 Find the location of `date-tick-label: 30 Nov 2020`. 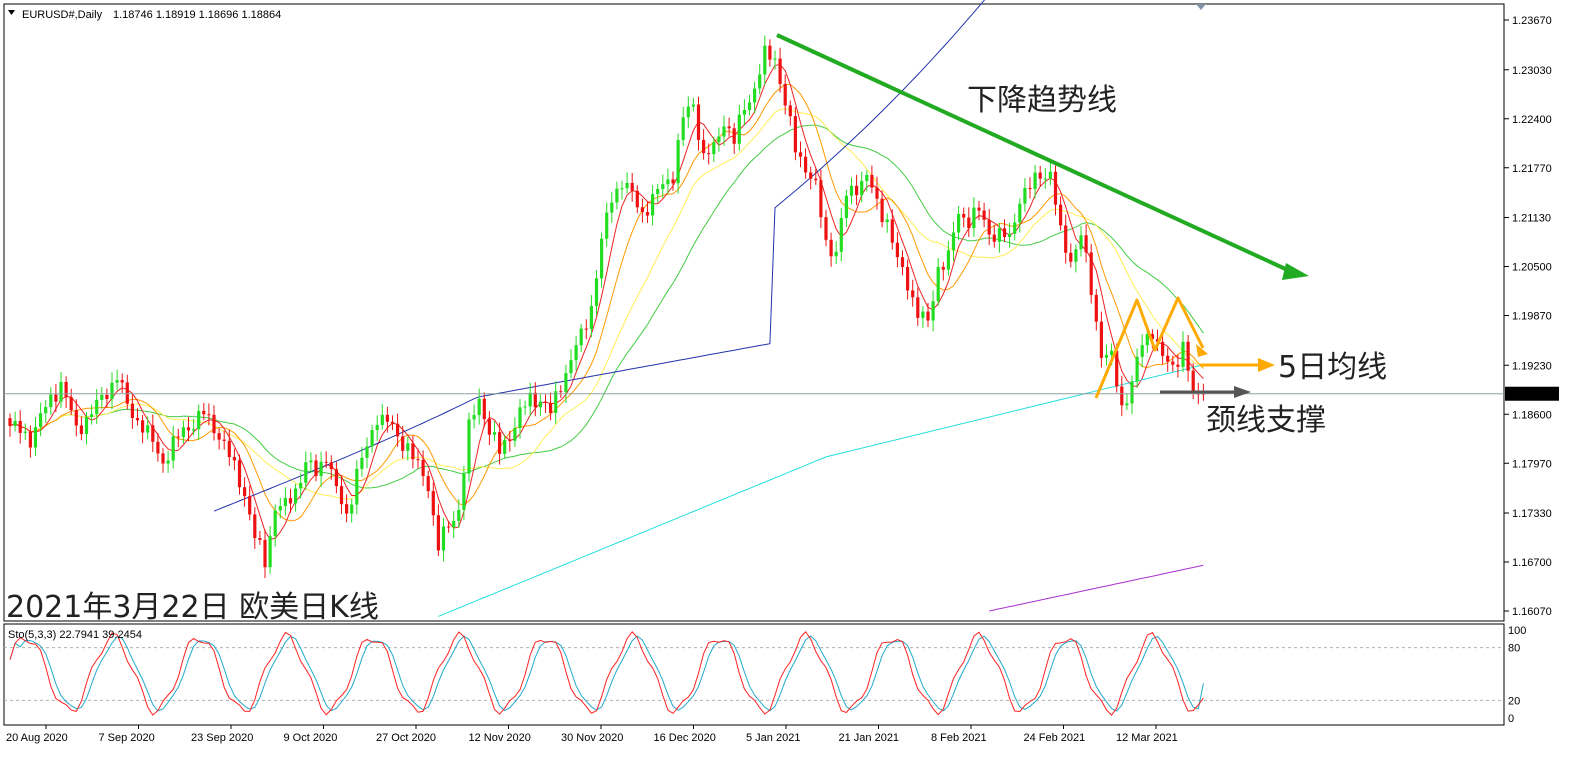

date-tick-label: 30 Nov 2020 is located at coordinates (592, 738).